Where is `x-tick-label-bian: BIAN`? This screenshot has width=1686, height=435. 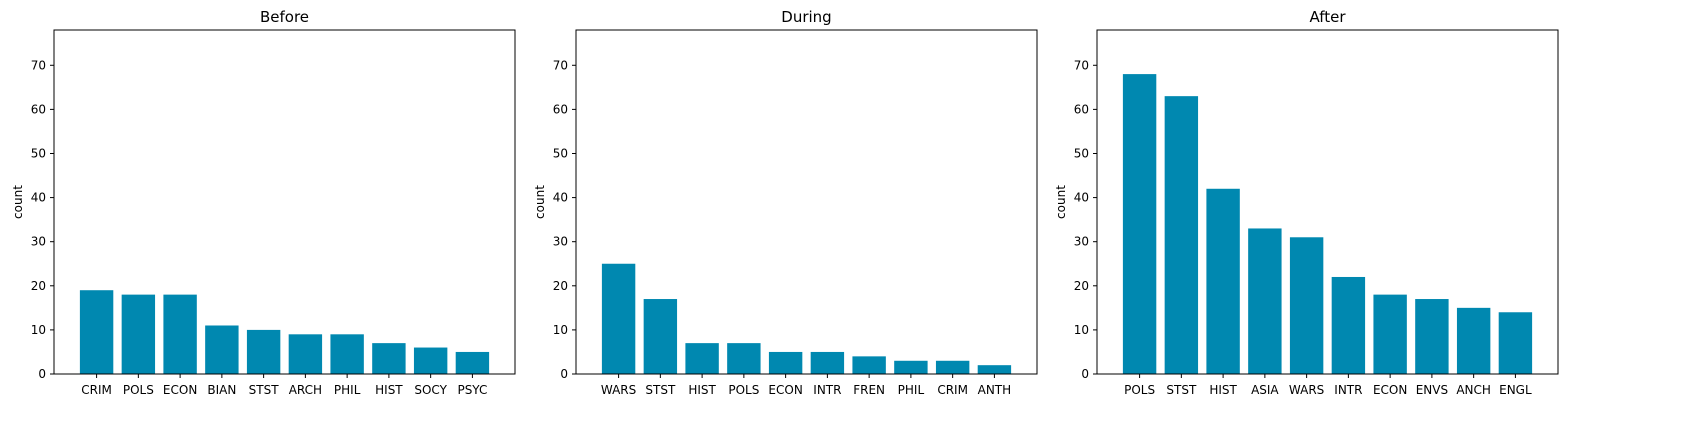 x-tick-label-bian: BIAN is located at coordinates (221, 390).